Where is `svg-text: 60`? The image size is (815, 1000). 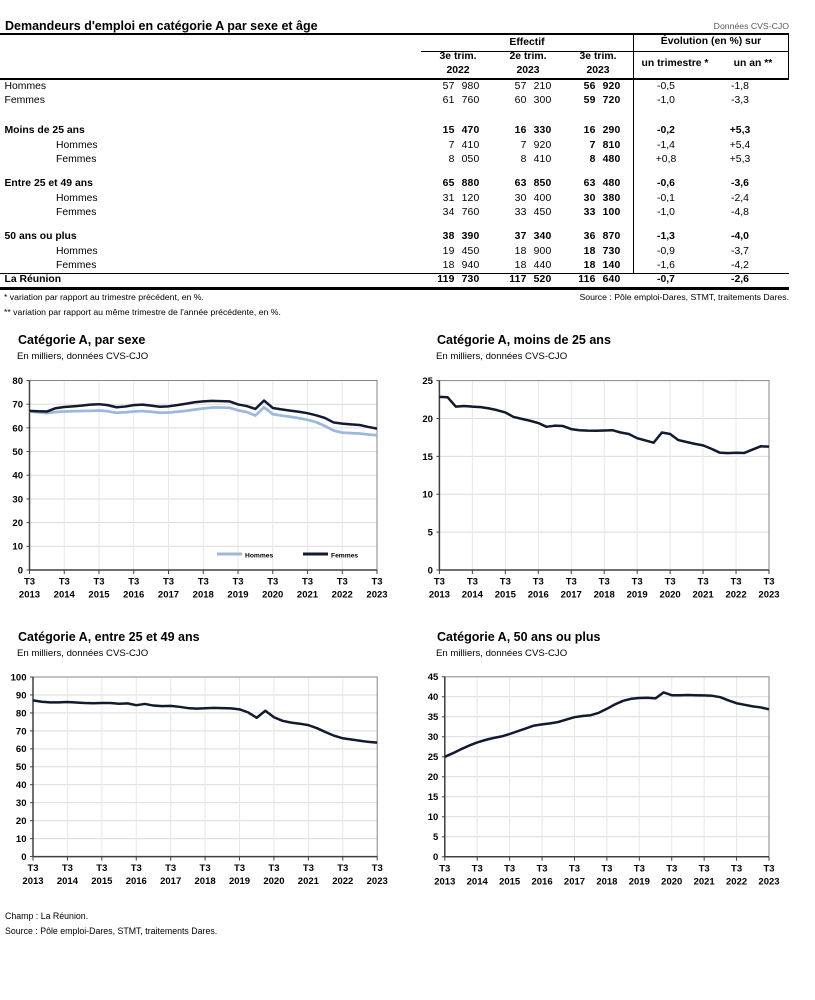
svg-text: 60 is located at coordinates (21, 749).